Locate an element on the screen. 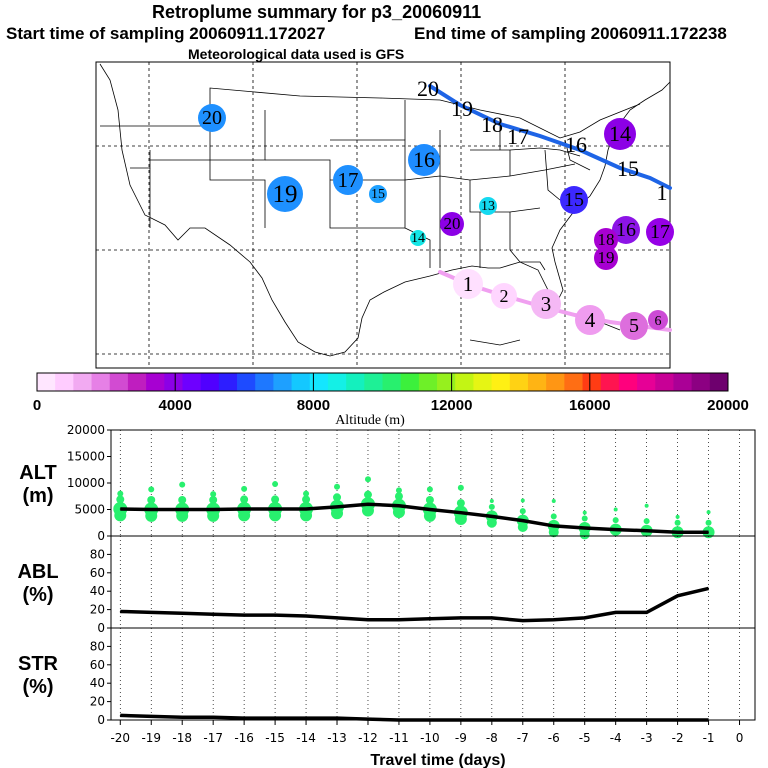  y-tick-label: 5000 is located at coordinates (89, 510).